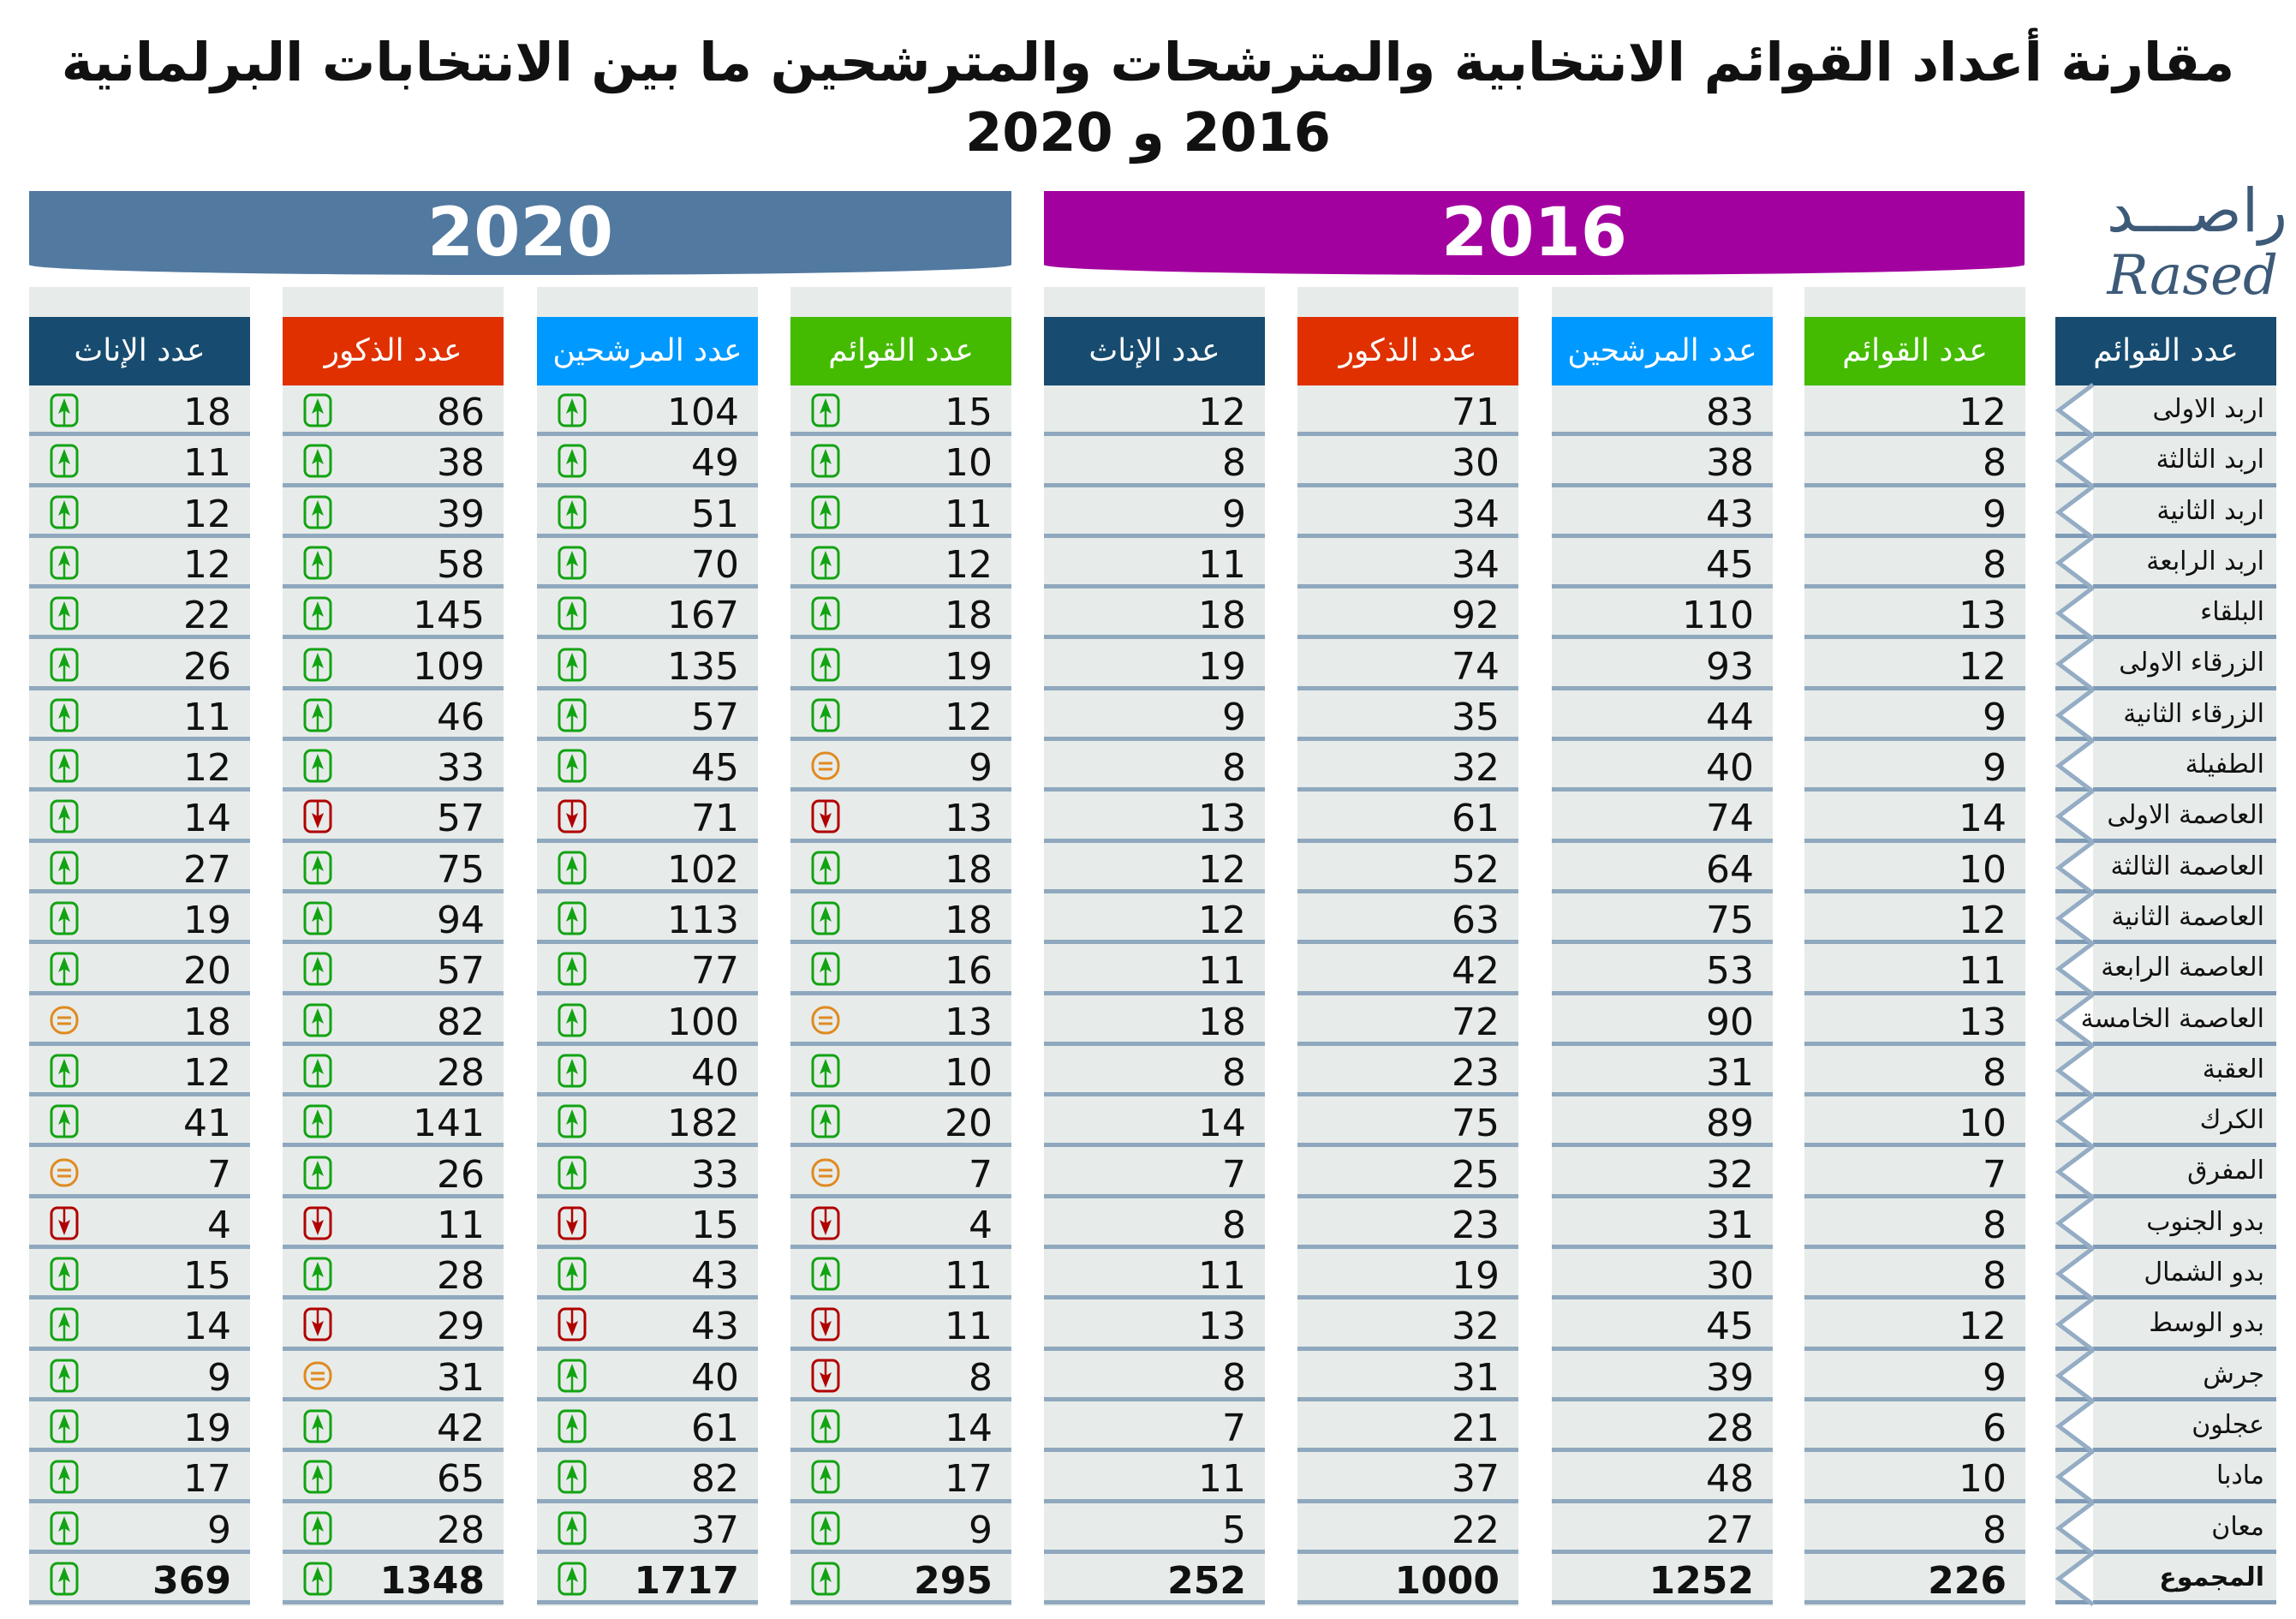 The width and height of the screenshot is (2296, 1619). I want to click on logo-english: Rased, so click(2193, 276).